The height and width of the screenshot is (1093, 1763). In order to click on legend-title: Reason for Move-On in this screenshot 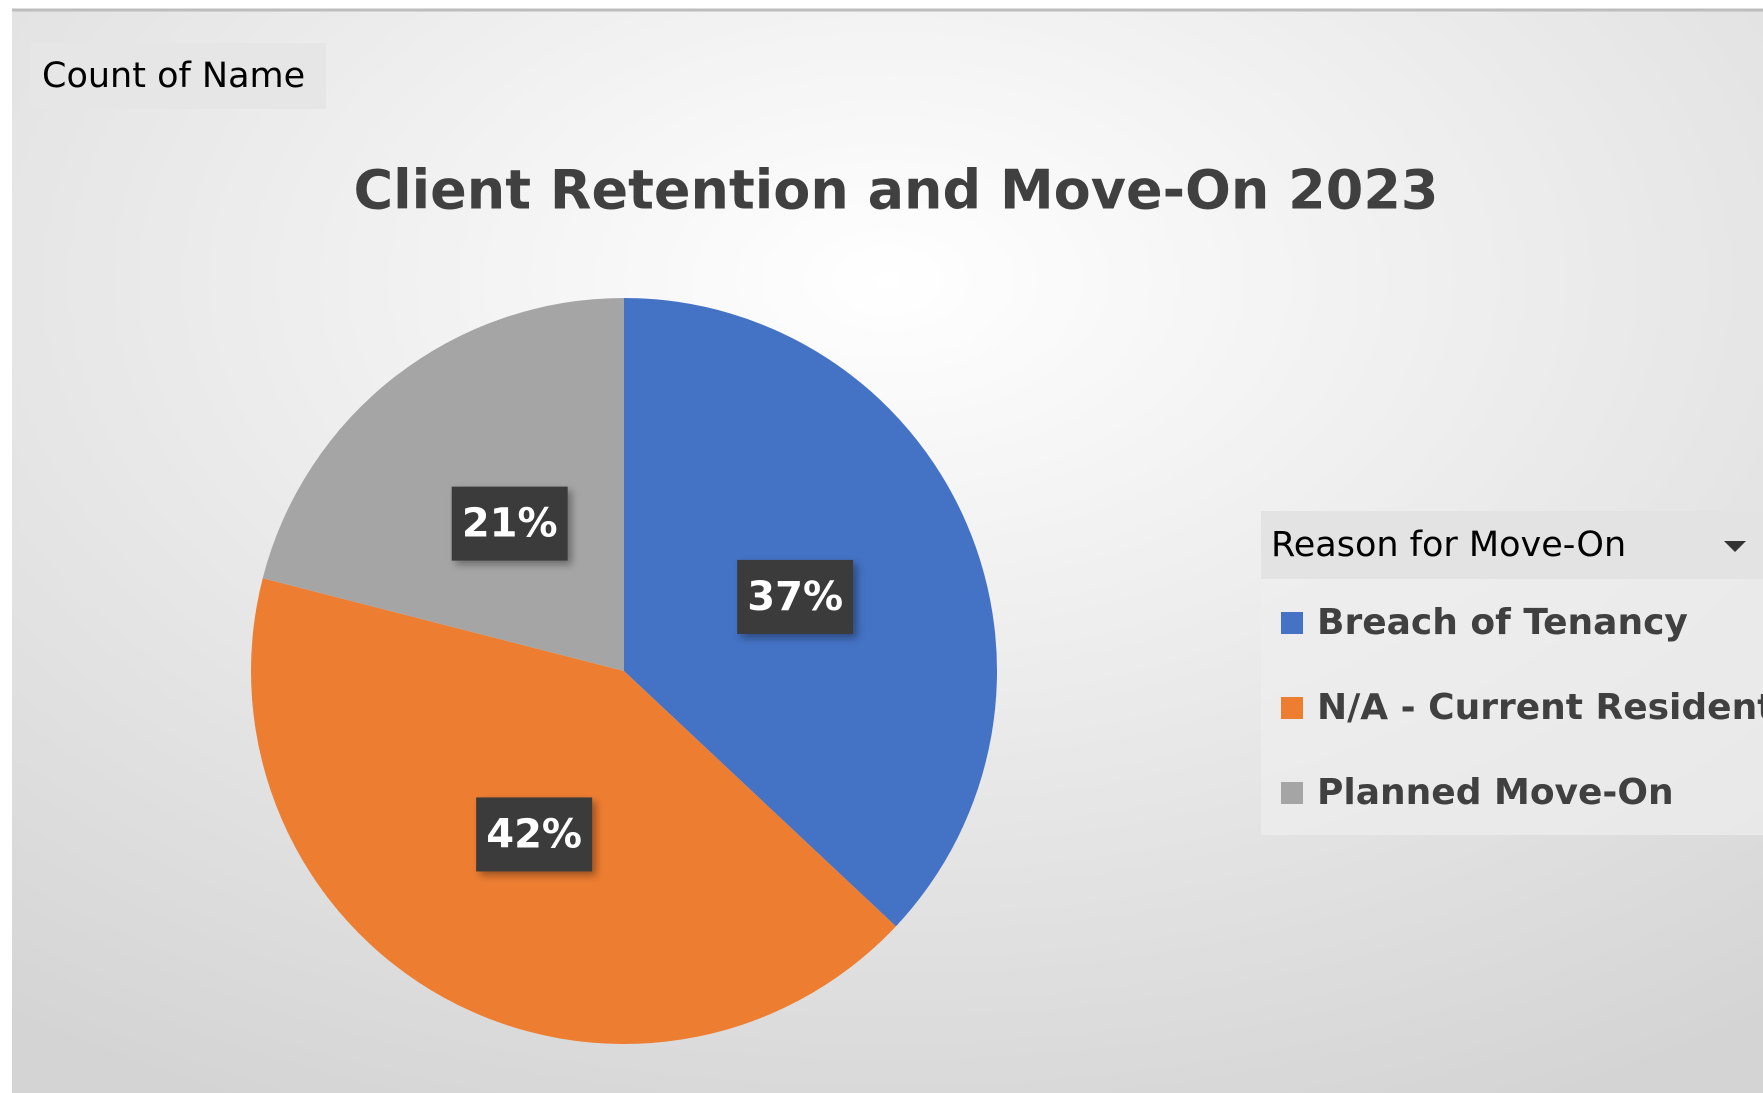, I will do `click(1448, 545)`.